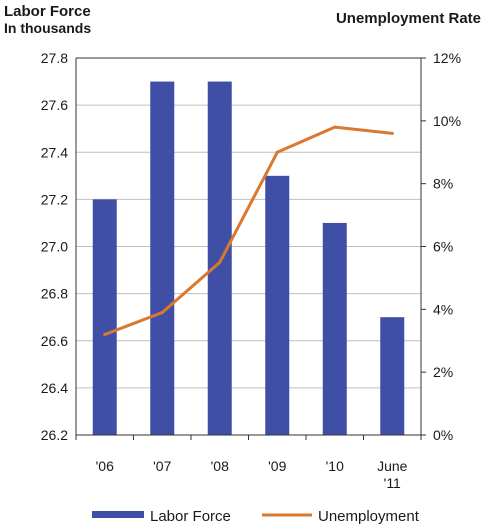 The image size is (493, 529). What do you see at coordinates (118, 514) in the screenshot?
I see `legend-swatch-labor-force` at bounding box center [118, 514].